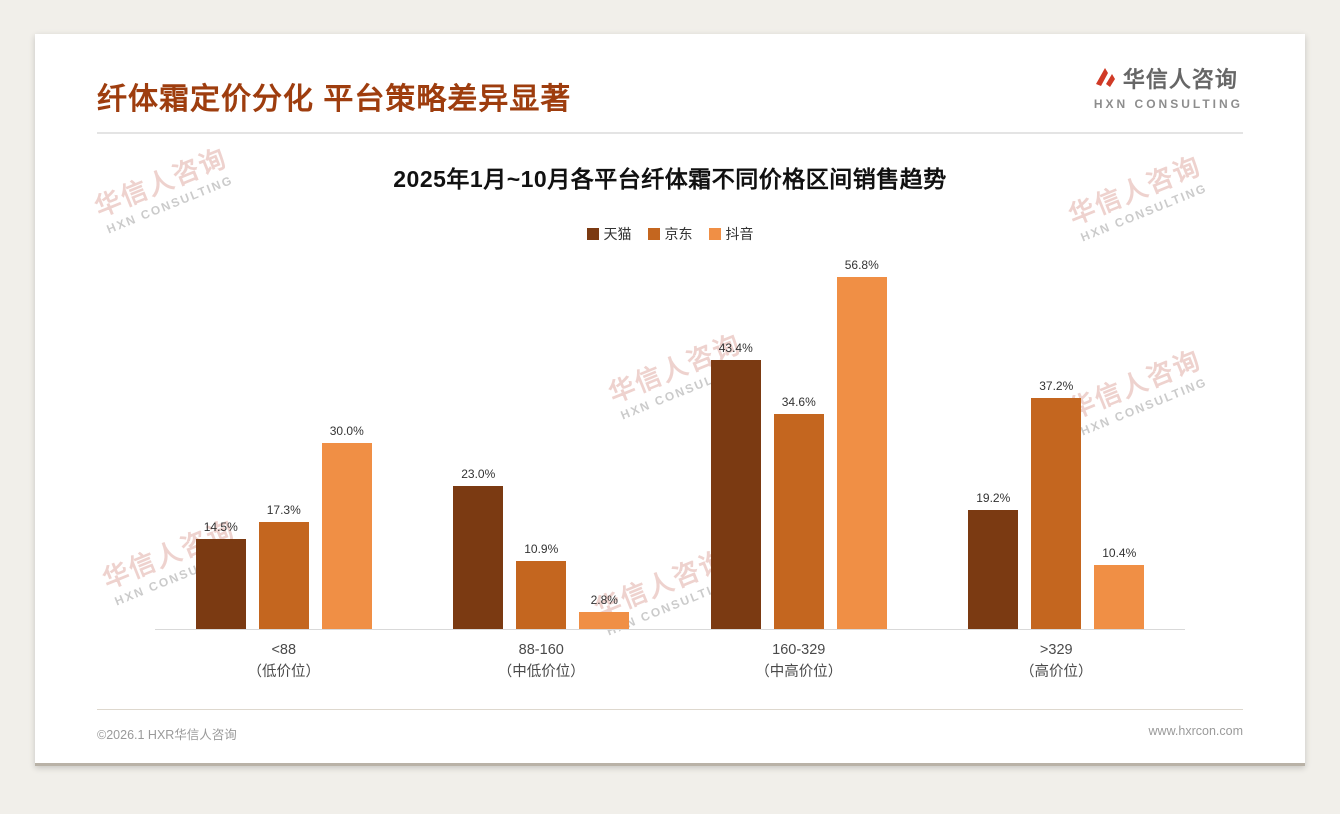 This screenshot has width=1340, height=814. I want to click on bar-wrap: 43.4%, so click(735, 484).